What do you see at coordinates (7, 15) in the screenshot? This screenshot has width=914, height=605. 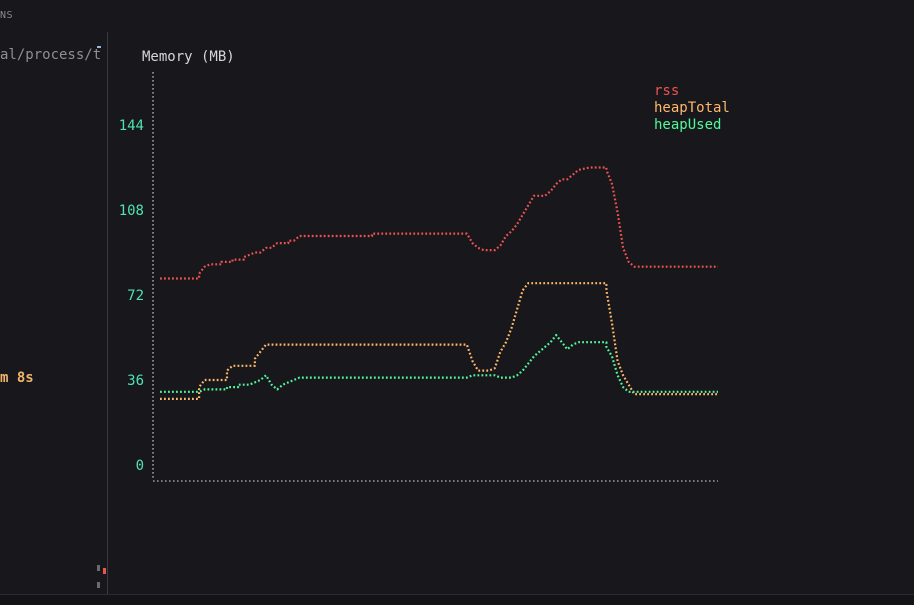 I see `window-title: NS` at bounding box center [7, 15].